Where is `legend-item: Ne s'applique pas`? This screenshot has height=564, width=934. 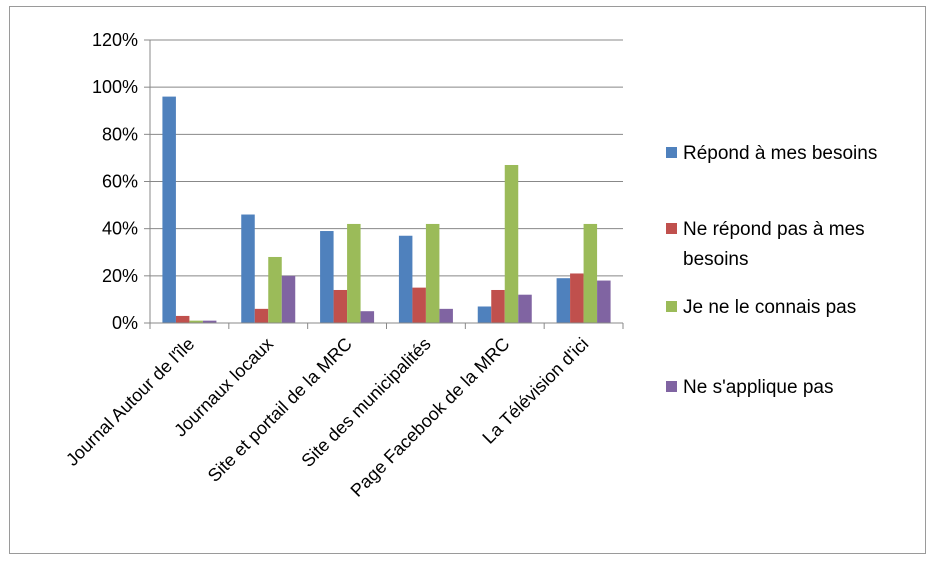
legend-item: Ne s'applique pas is located at coordinates (749, 387).